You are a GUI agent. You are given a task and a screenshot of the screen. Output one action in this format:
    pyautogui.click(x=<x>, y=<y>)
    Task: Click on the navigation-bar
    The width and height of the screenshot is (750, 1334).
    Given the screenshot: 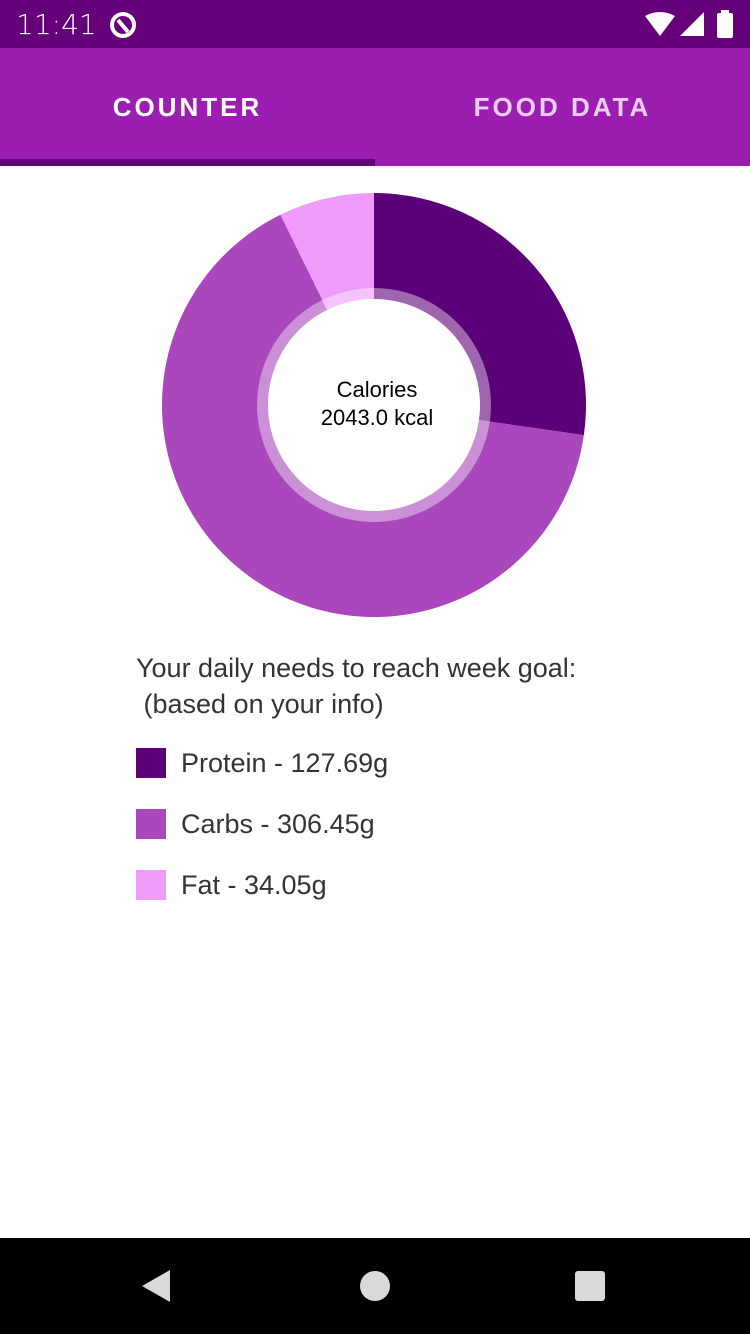 What is the action you would take?
    pyautogui.click(x=375, y=1286)
    